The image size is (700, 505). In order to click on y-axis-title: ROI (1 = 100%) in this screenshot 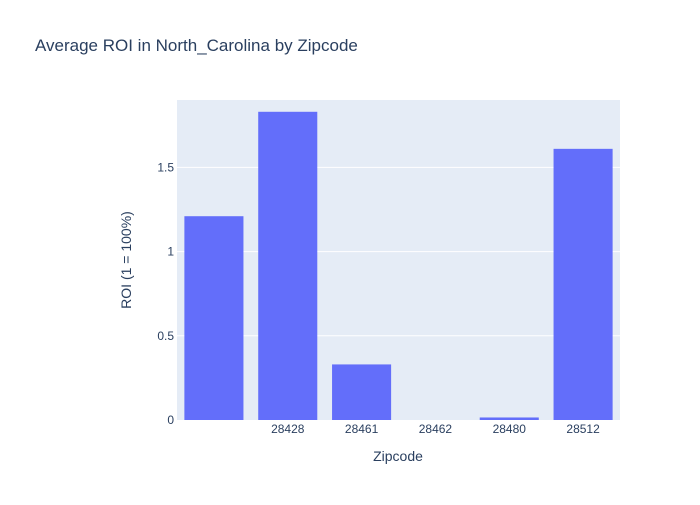, I will do `click(126, 260)`.